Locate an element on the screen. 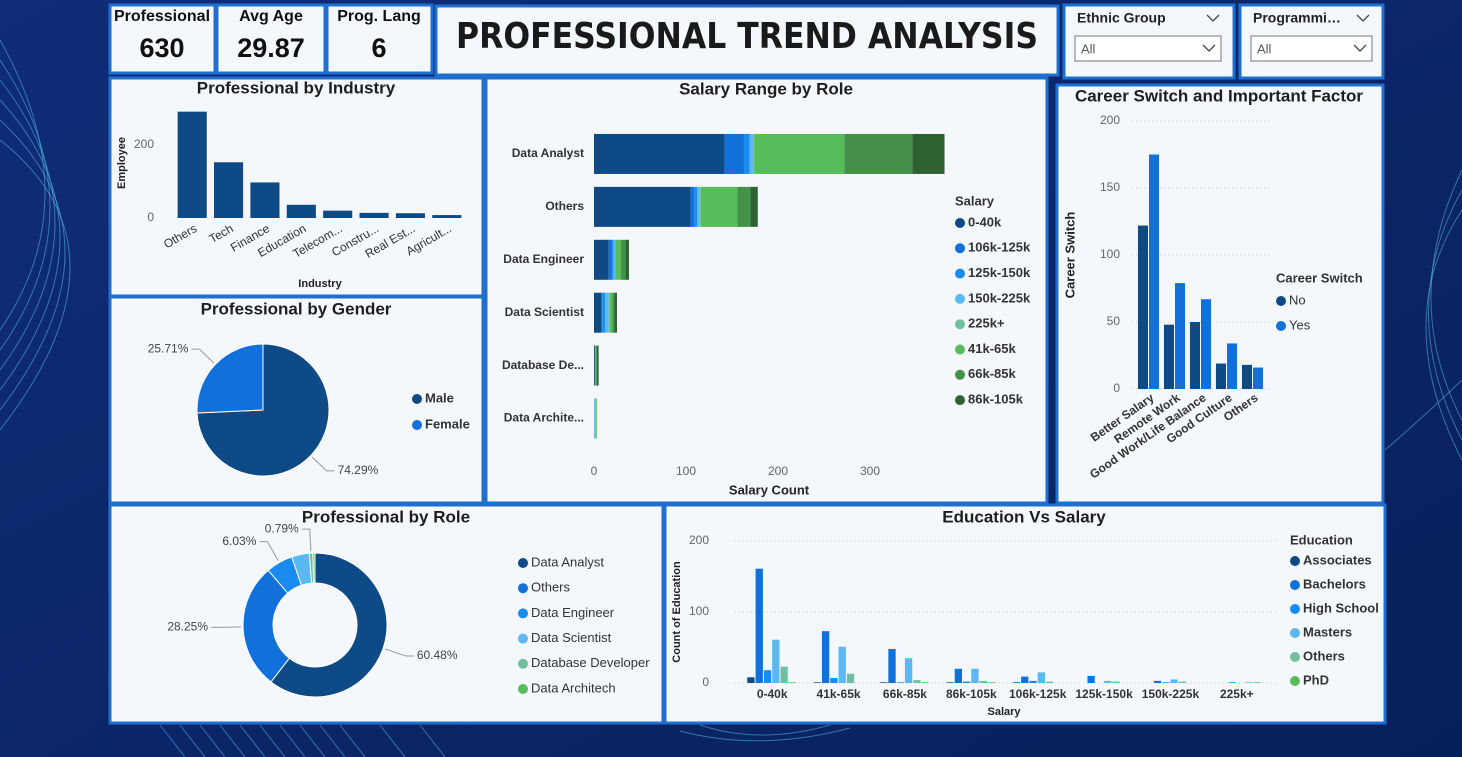  slicer: Programmi… All is located at coordinates (1311, 41).